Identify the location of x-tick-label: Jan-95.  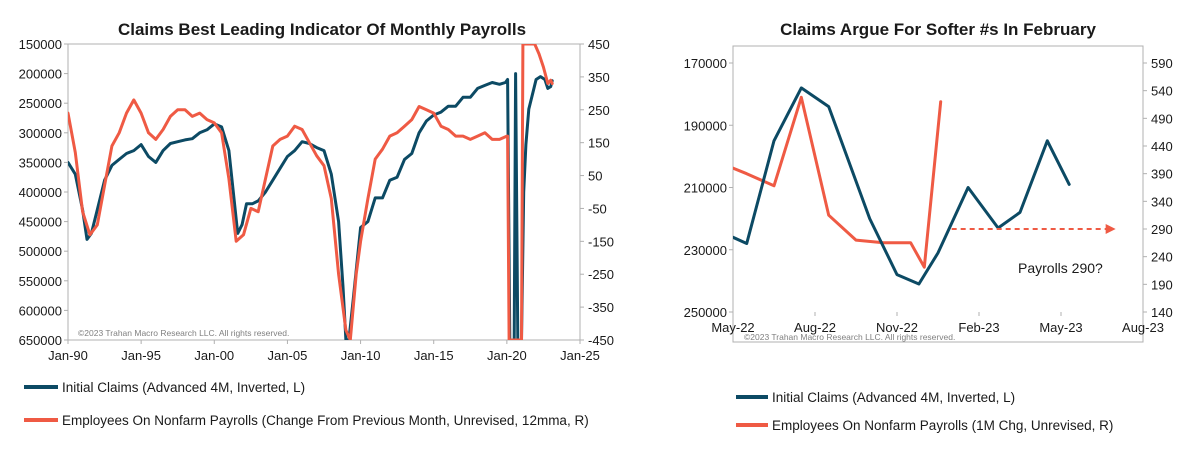
(141, 355).